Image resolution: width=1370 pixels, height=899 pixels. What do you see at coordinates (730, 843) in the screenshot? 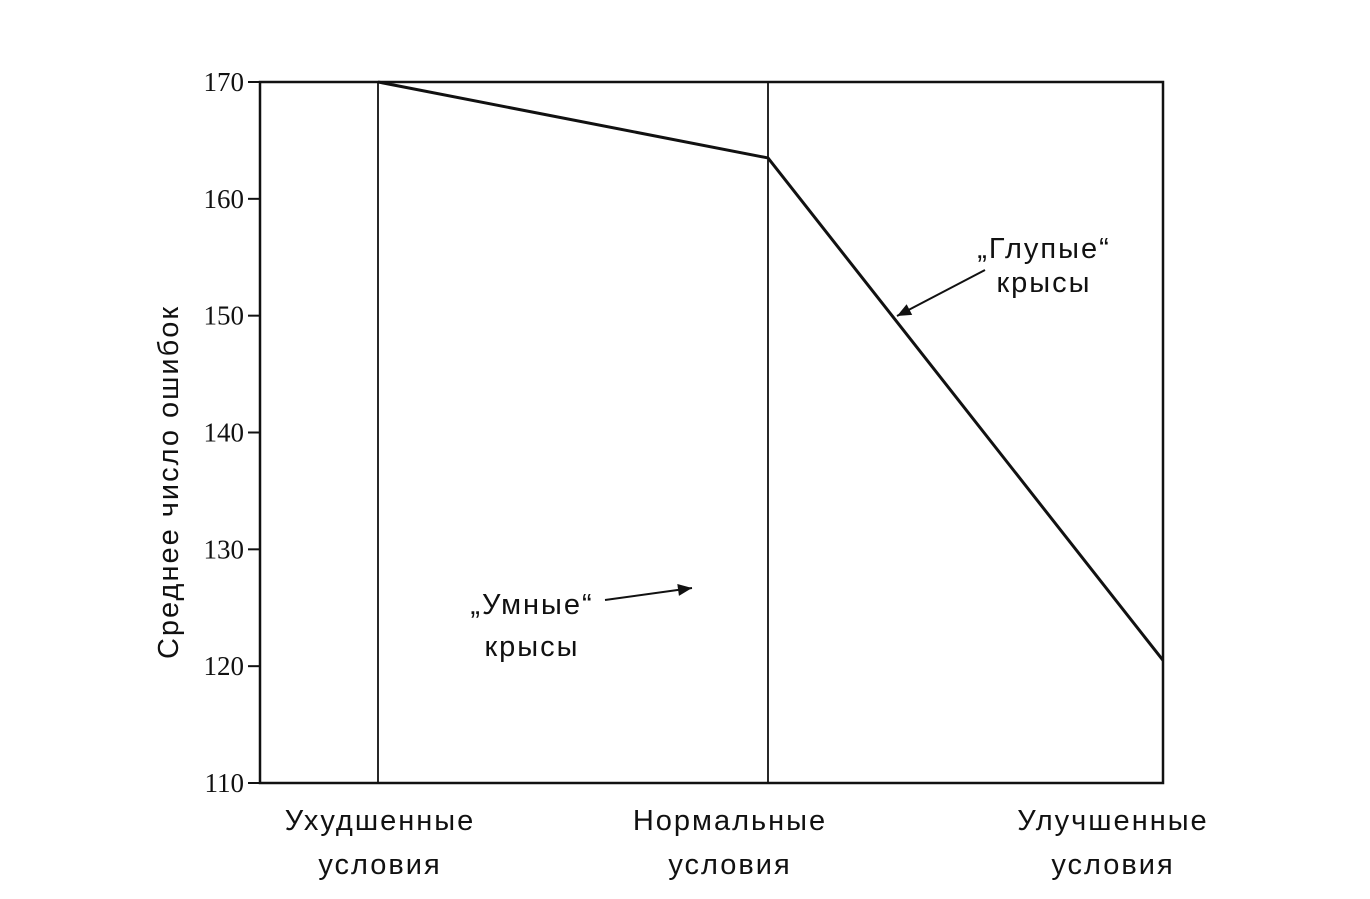
I see `x-category-label: Нормальные условия` at bounding box center [730, 843].